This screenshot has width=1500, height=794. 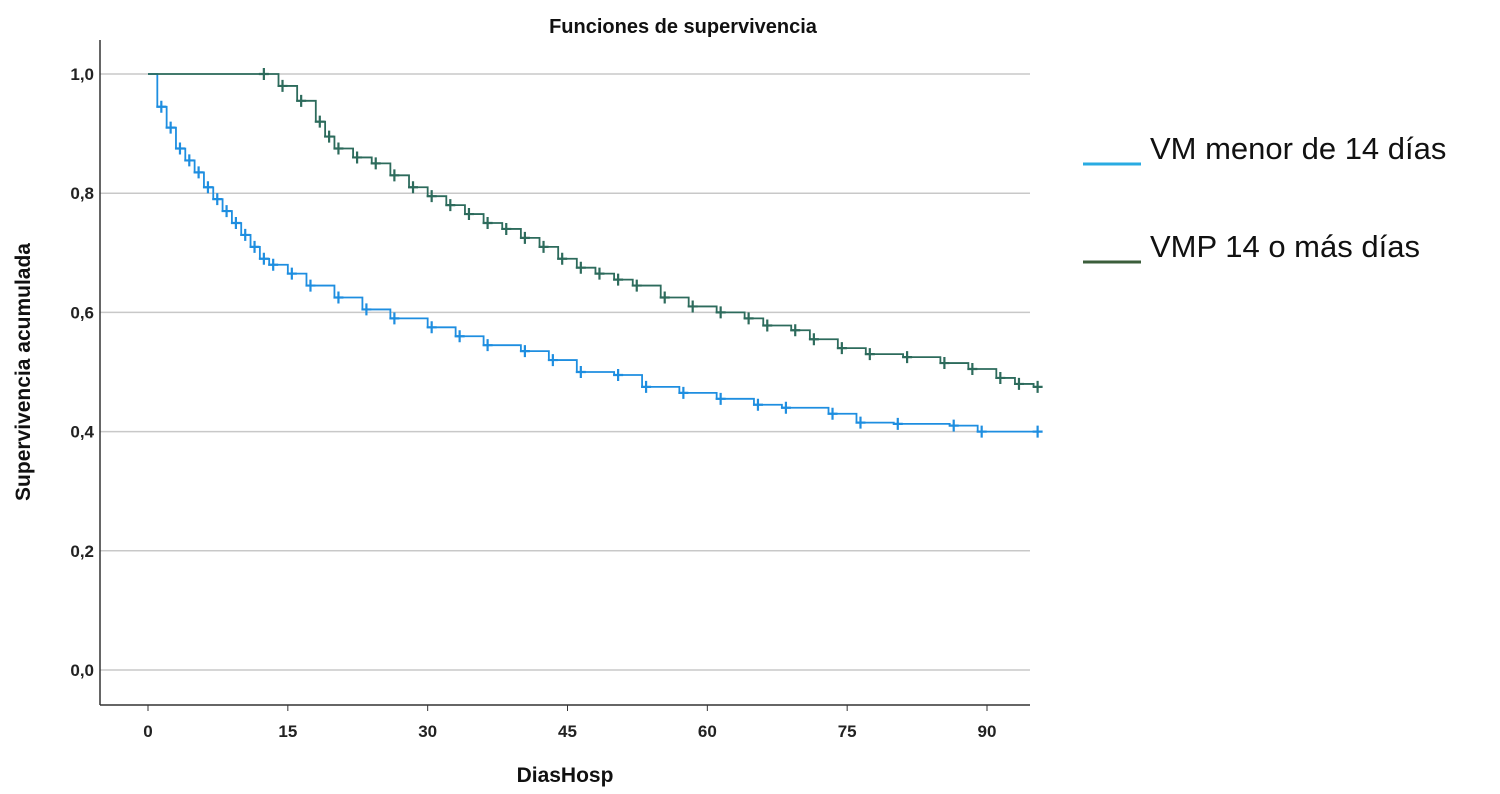 What do you see at coordinates (82, 74) in the screenshot?
I see `y-tick-label: 1,0` at bounding box center [82, 74].